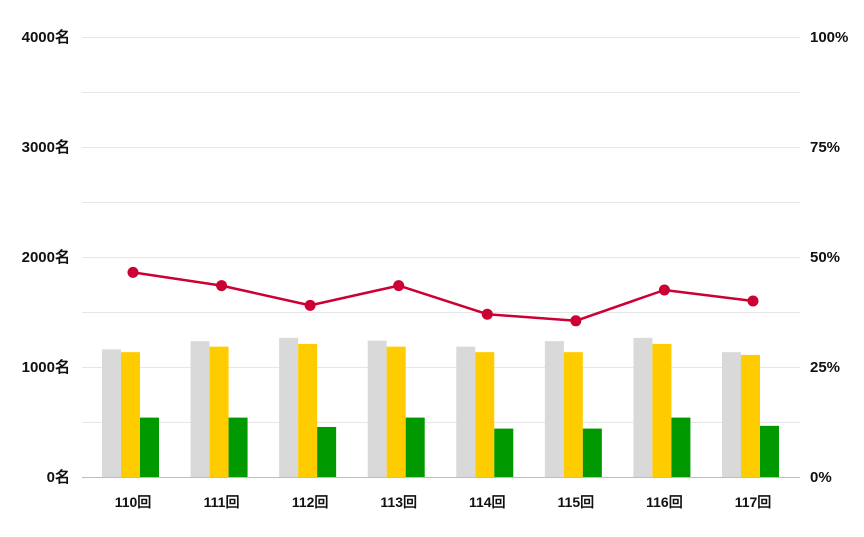 Image resolution: width=864 pixels, height=537 pixels. Describe the element at coordinates (643, 407) in the screenshot. I see `bar-s1-c7` at that location.